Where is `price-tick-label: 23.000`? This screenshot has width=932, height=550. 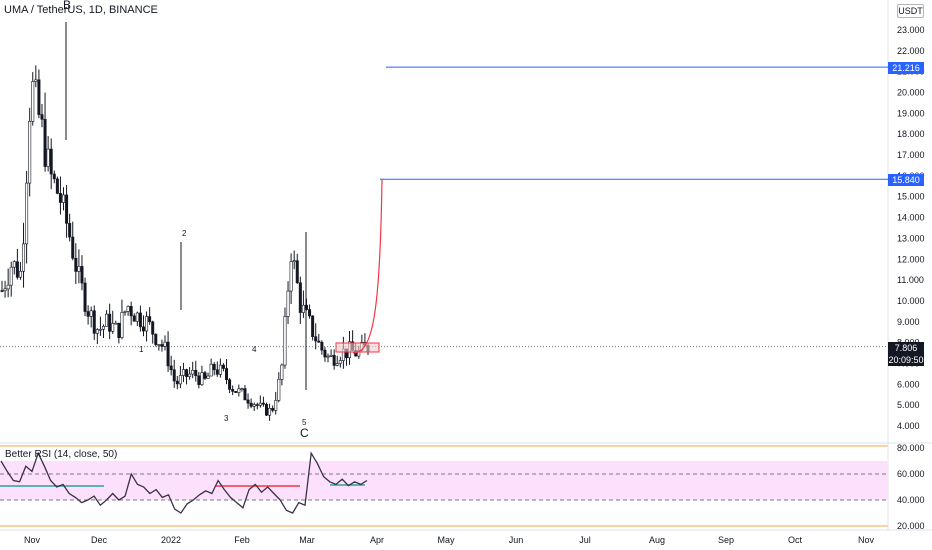 price-tick-label: 23.000 is located at coordinates (911, 30).